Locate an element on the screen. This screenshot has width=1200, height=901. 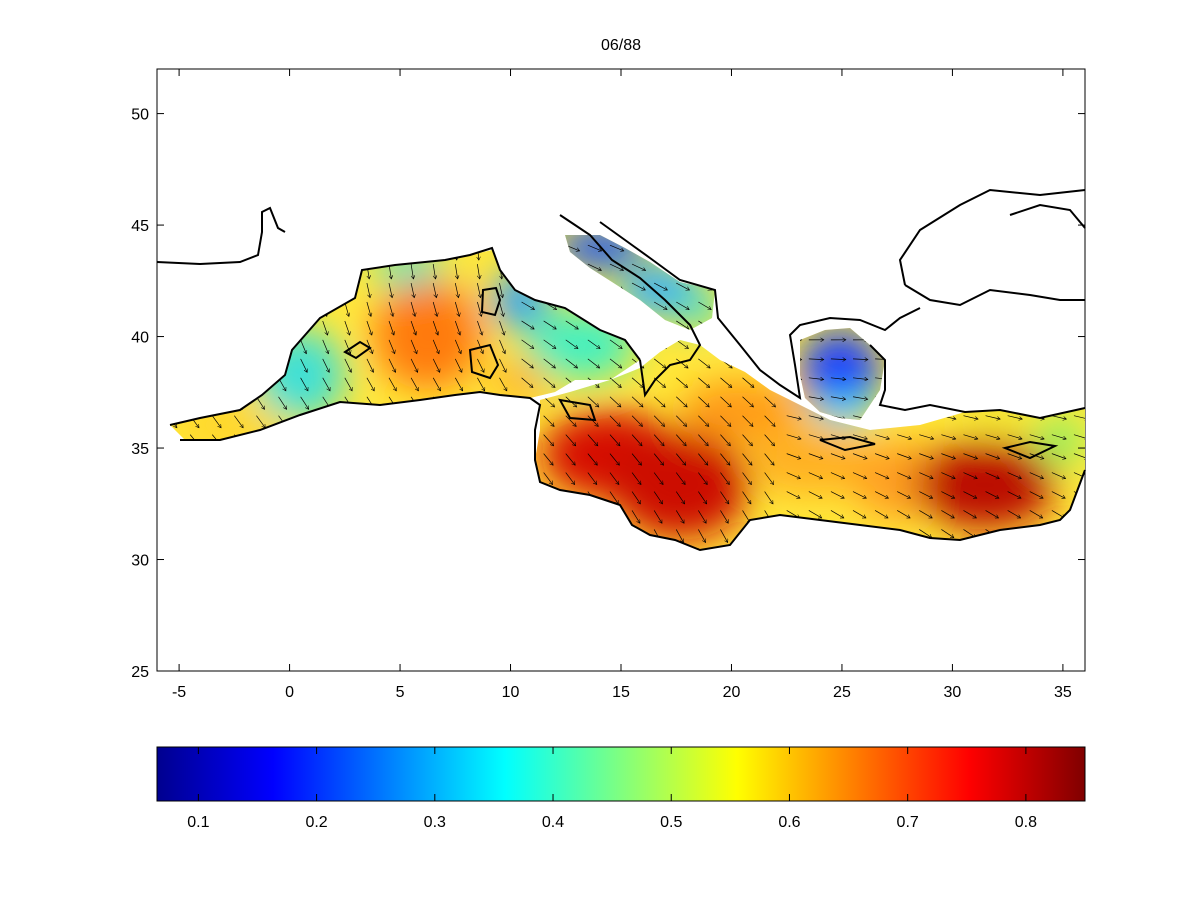
y-tick-label: 45 is located at coordinates (140, 226).